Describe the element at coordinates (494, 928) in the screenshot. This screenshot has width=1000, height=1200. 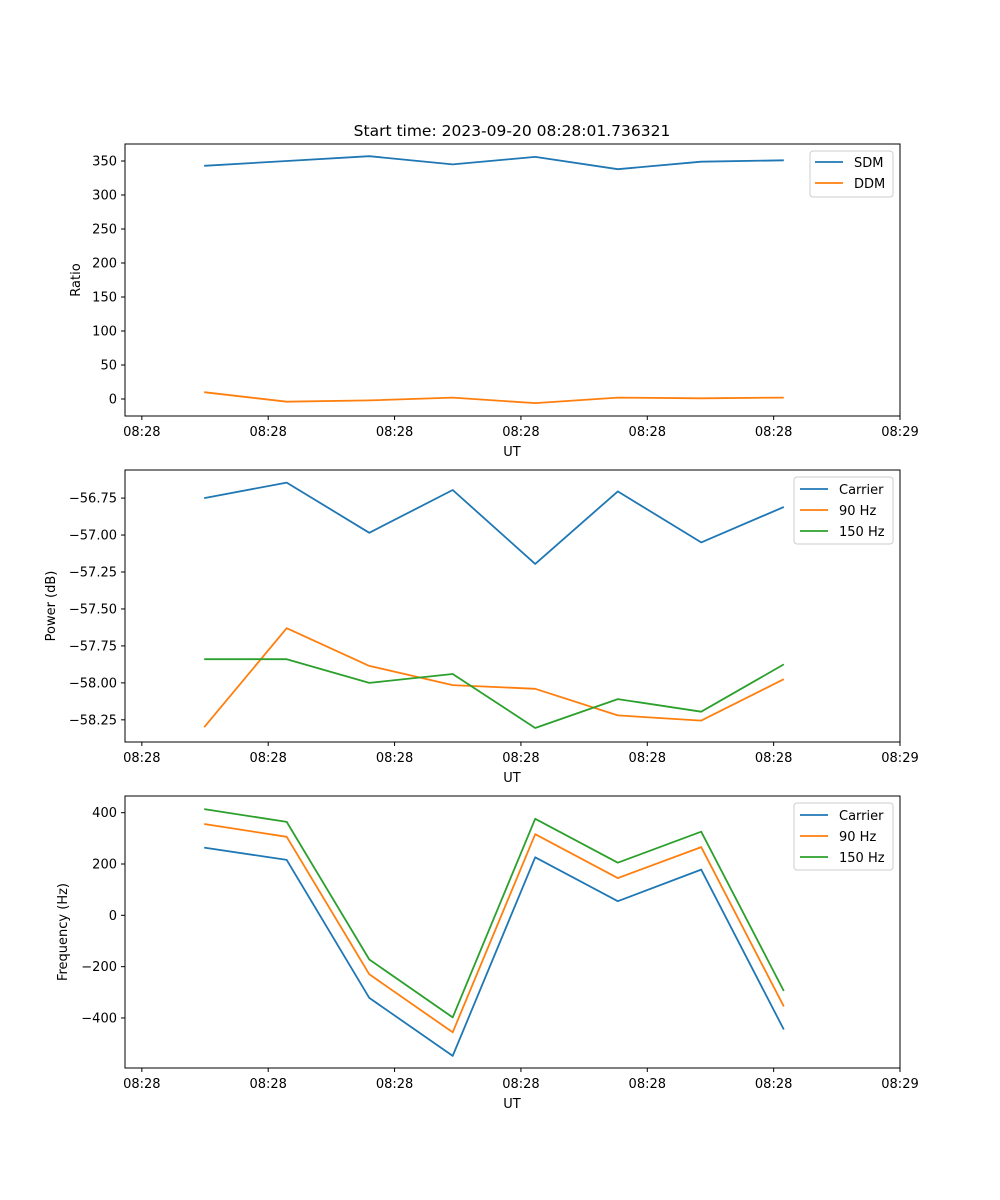
I see `frequency-series-line-90hz` at that location.